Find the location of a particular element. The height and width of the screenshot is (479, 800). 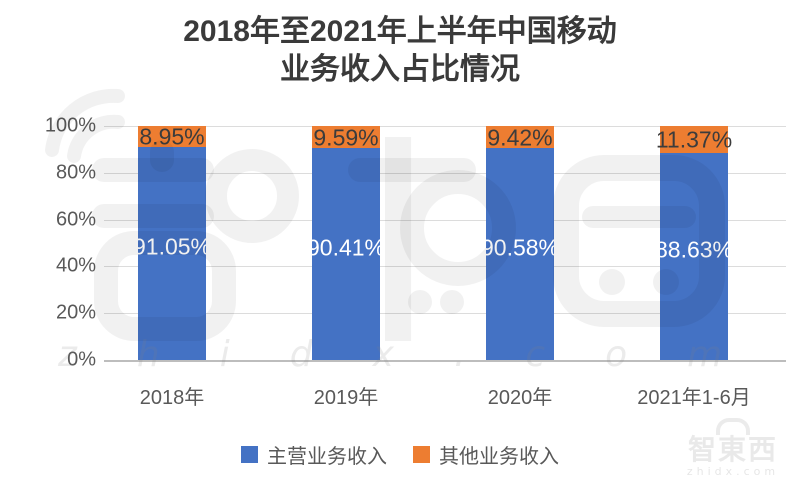

legend-label: 主营业务收入 is located at coordinates (327, 457).